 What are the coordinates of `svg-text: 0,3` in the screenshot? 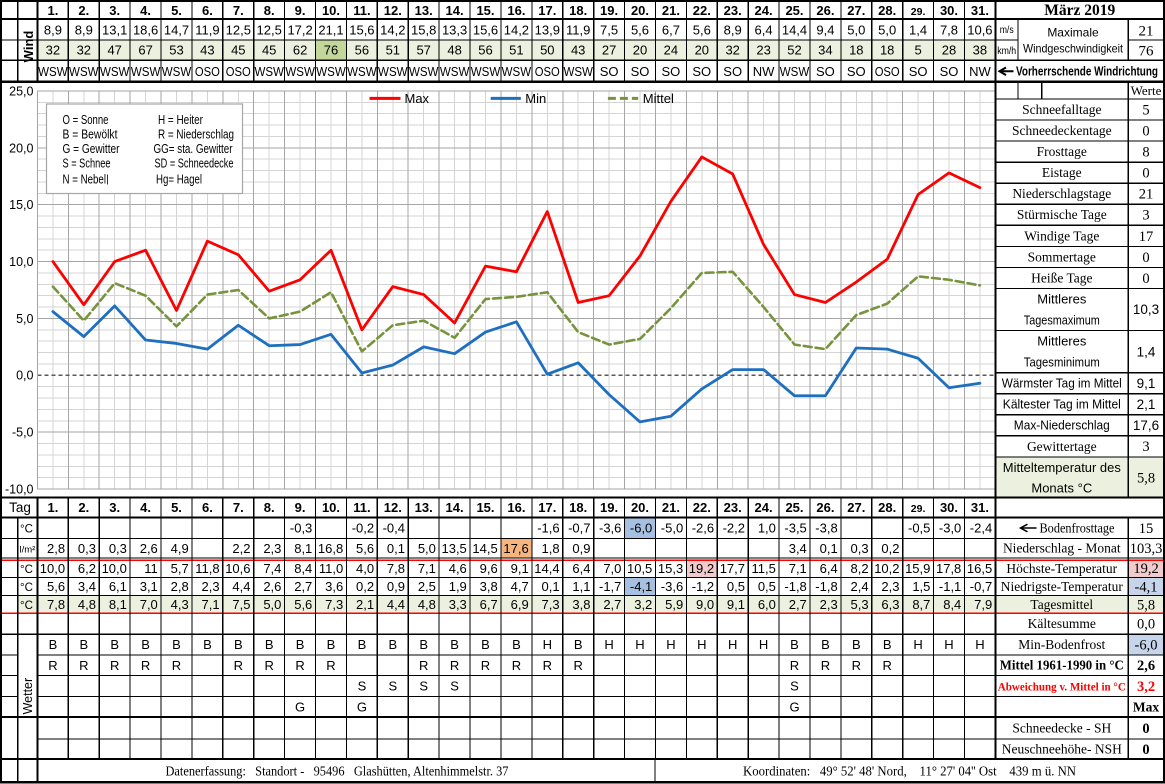 It's located at (118, 548).